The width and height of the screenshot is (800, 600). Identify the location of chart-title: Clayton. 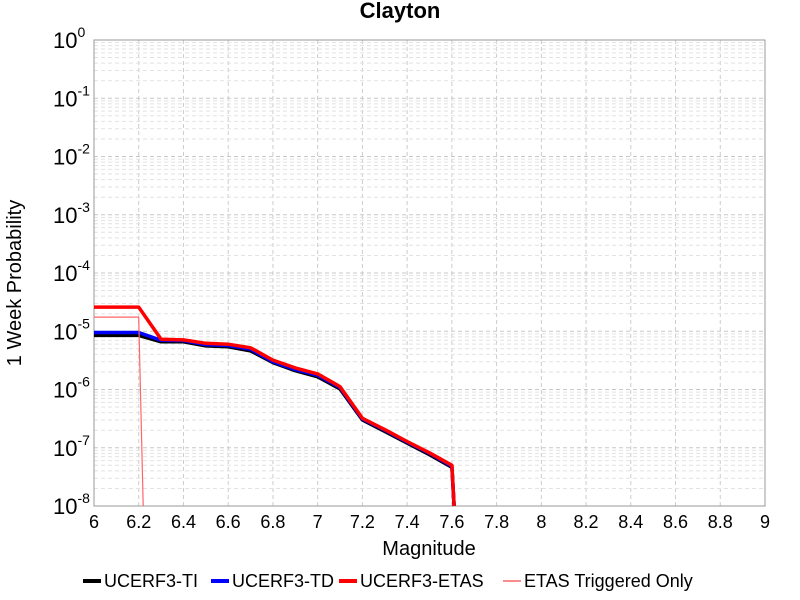
(400, 11).